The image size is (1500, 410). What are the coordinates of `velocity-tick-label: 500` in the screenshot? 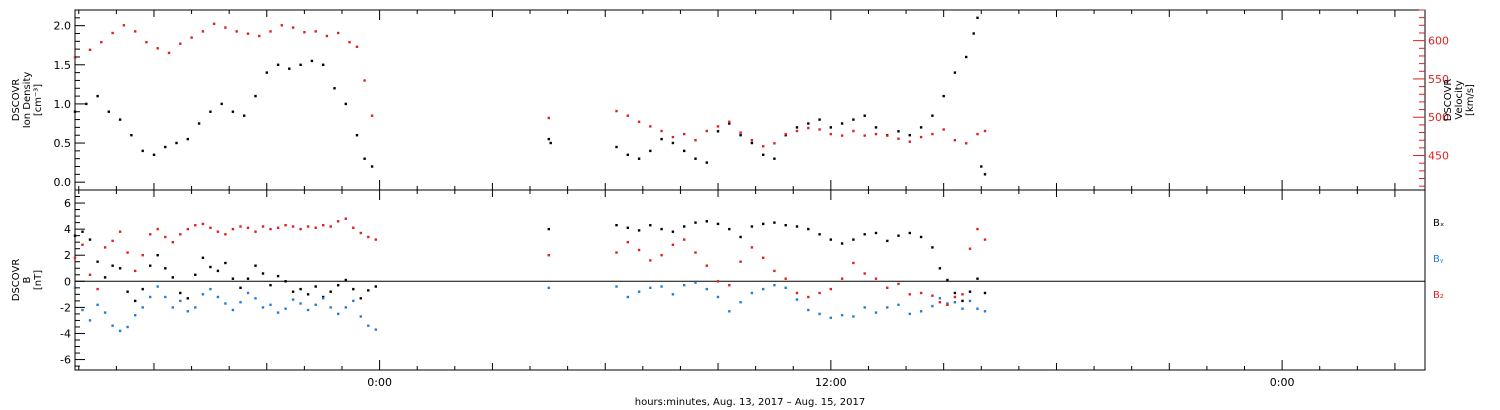 It's located at (1438, 117).